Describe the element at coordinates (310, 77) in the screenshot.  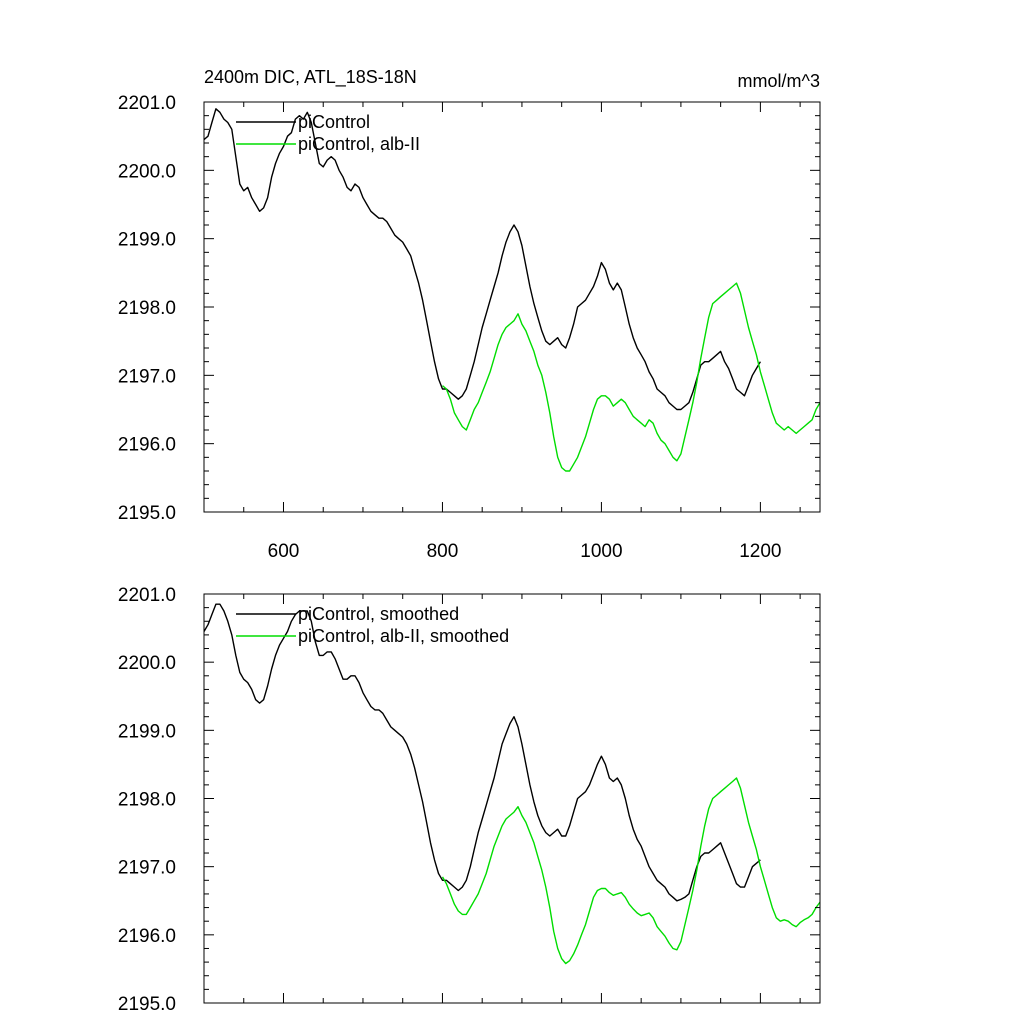
I see `chart-title: 2400m DIC, ATL_18S-18N` at that location.